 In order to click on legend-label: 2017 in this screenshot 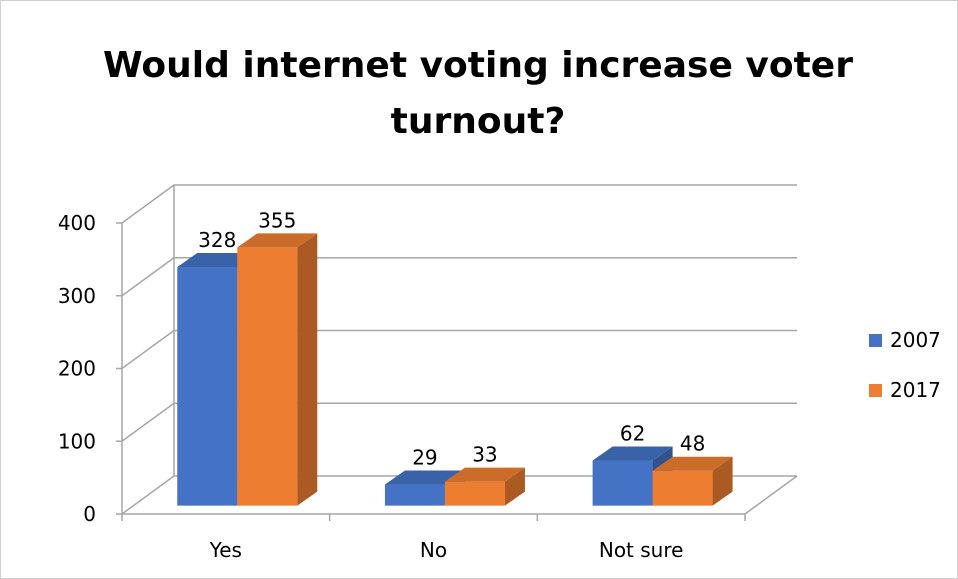, I will do `click(915, 390)`.